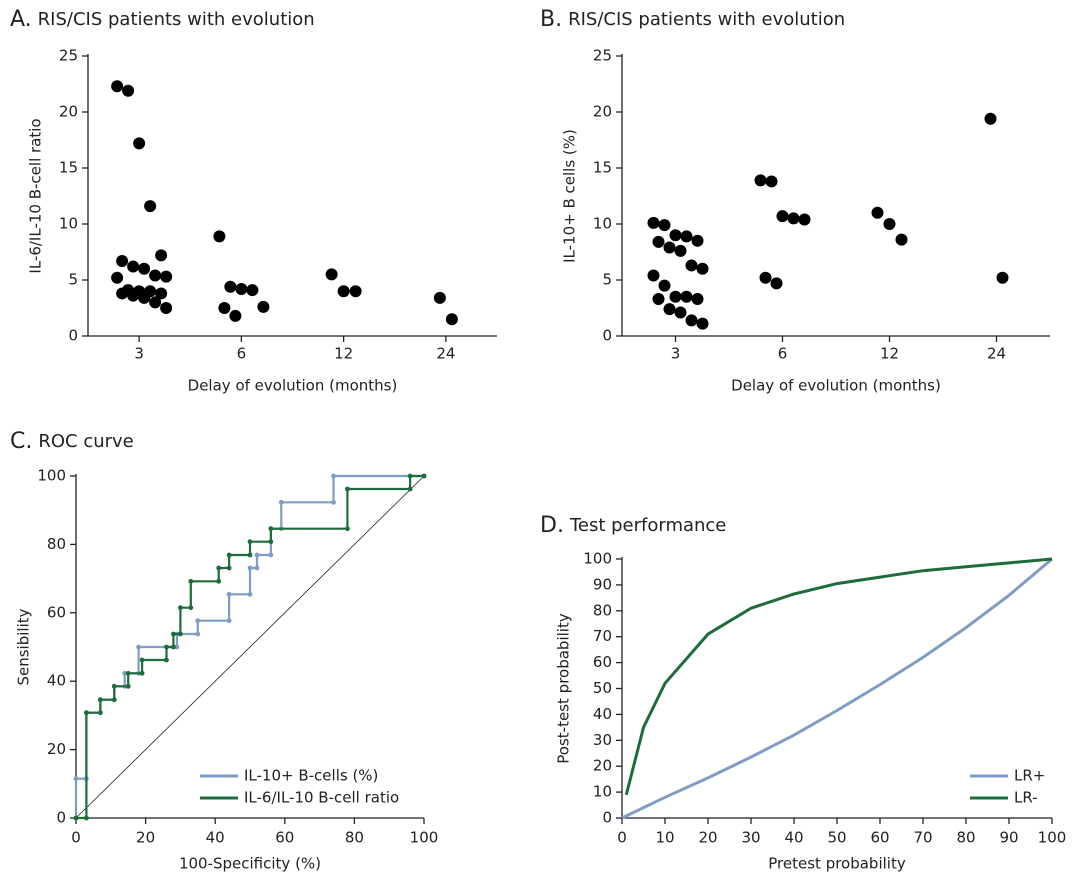  I want to click on y-tick-label: 50, so click(602, 688).